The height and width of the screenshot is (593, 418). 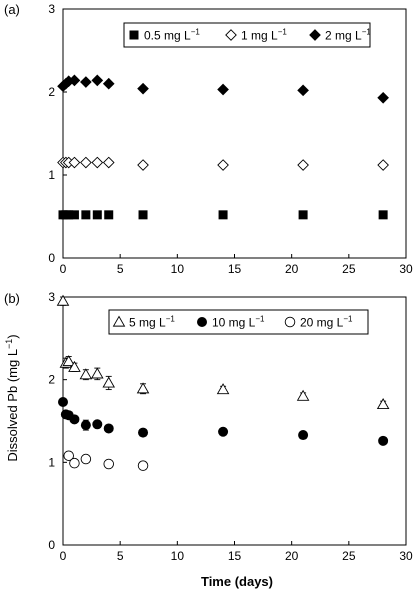 I want to click on legend-label: 20 mg L−1, so click(x=326, y=322).